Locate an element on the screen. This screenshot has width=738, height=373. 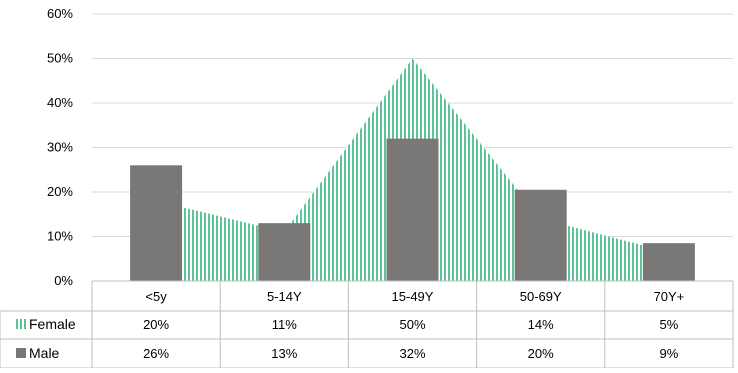
data-label-male: 32% is located at coordinates (412, 353).